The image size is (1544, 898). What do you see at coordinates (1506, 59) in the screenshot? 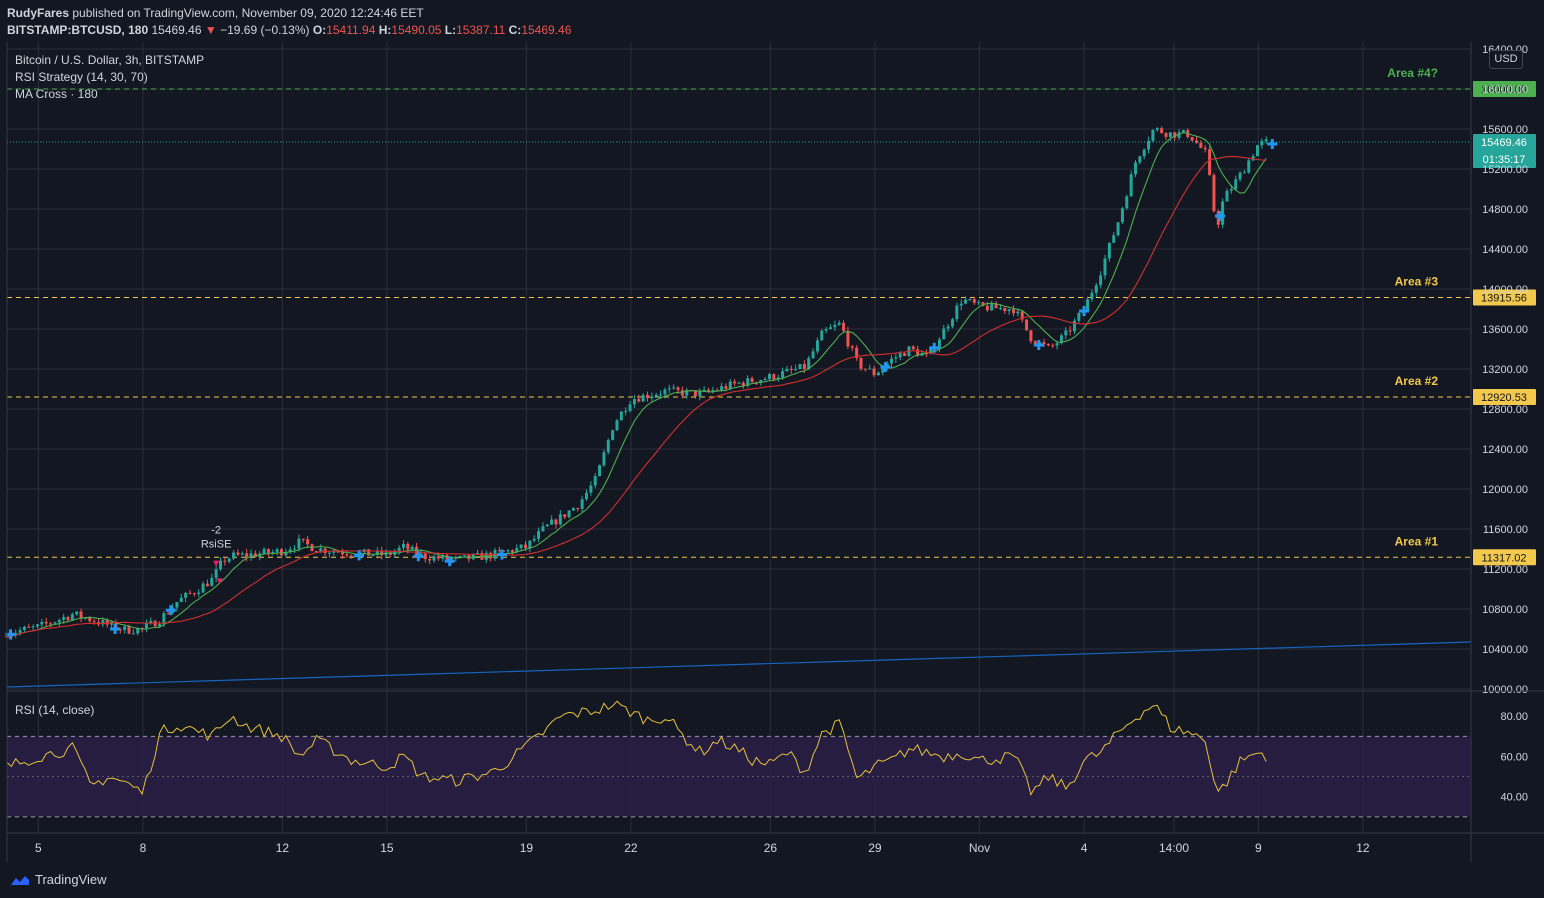
I see `currency-button: USD` at bounding box center [1506, 59].